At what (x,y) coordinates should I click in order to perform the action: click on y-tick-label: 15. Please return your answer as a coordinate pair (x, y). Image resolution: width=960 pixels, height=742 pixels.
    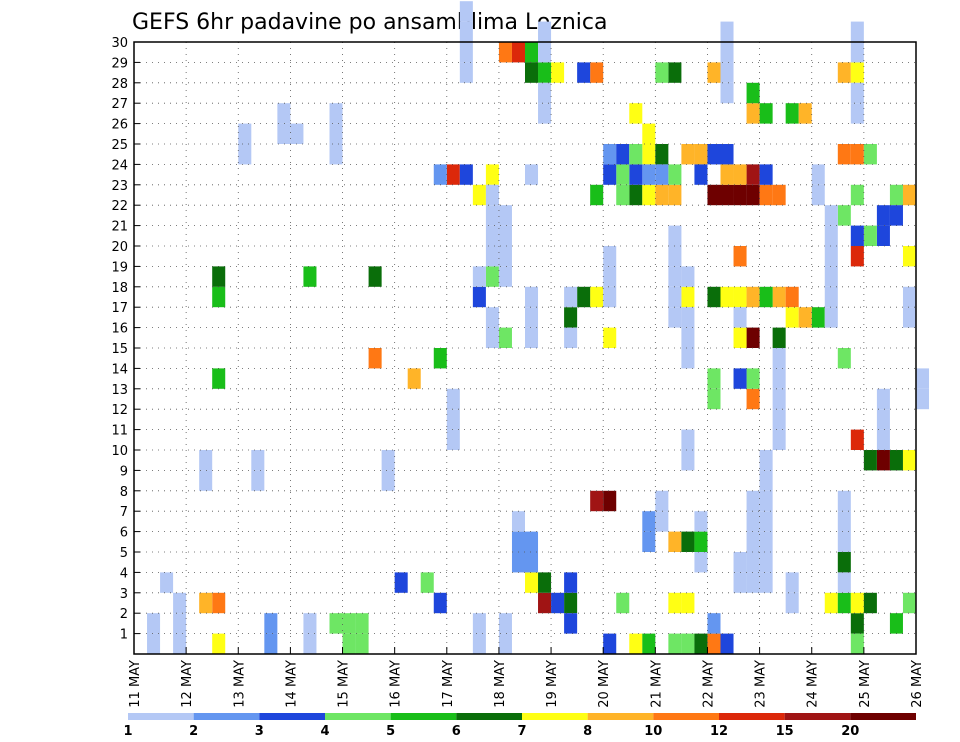
    Looking at the image, I should click on (119, 349).